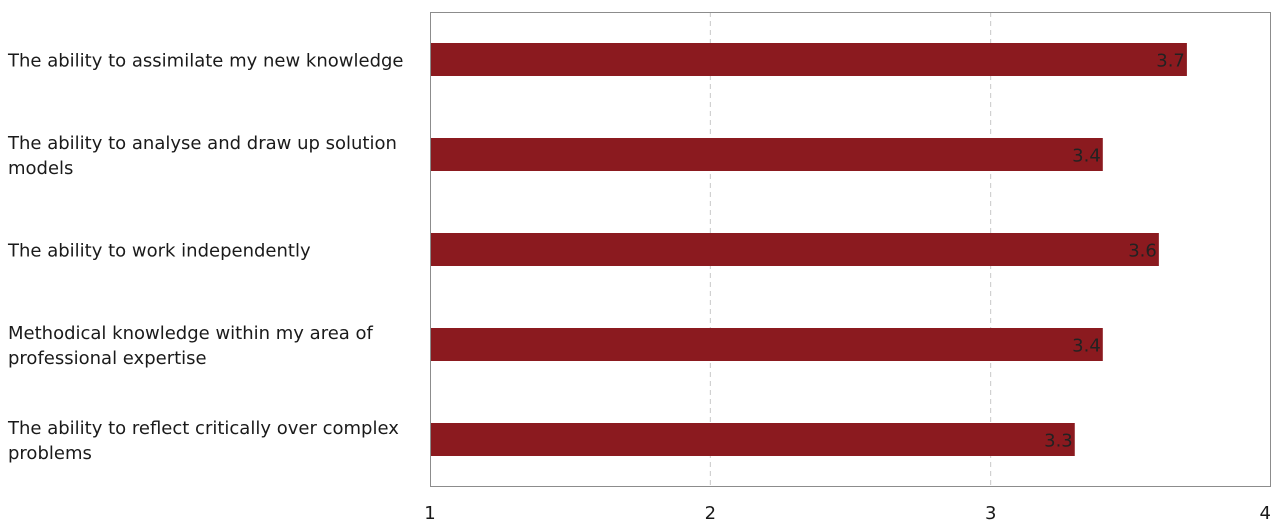 Image resolution: width=1279 pixels, height=525 pixels. Describe the element at coordinates (1058, 441) in the screenshot. I see `bar-value-label: 3.3` at that location.